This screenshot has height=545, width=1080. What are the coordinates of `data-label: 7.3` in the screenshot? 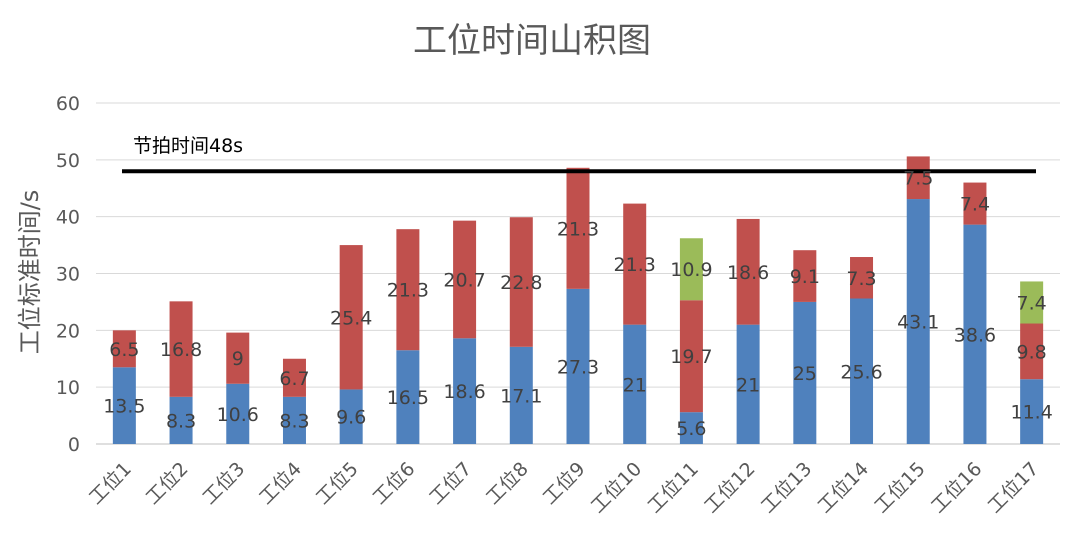 It's located at (861, 279).